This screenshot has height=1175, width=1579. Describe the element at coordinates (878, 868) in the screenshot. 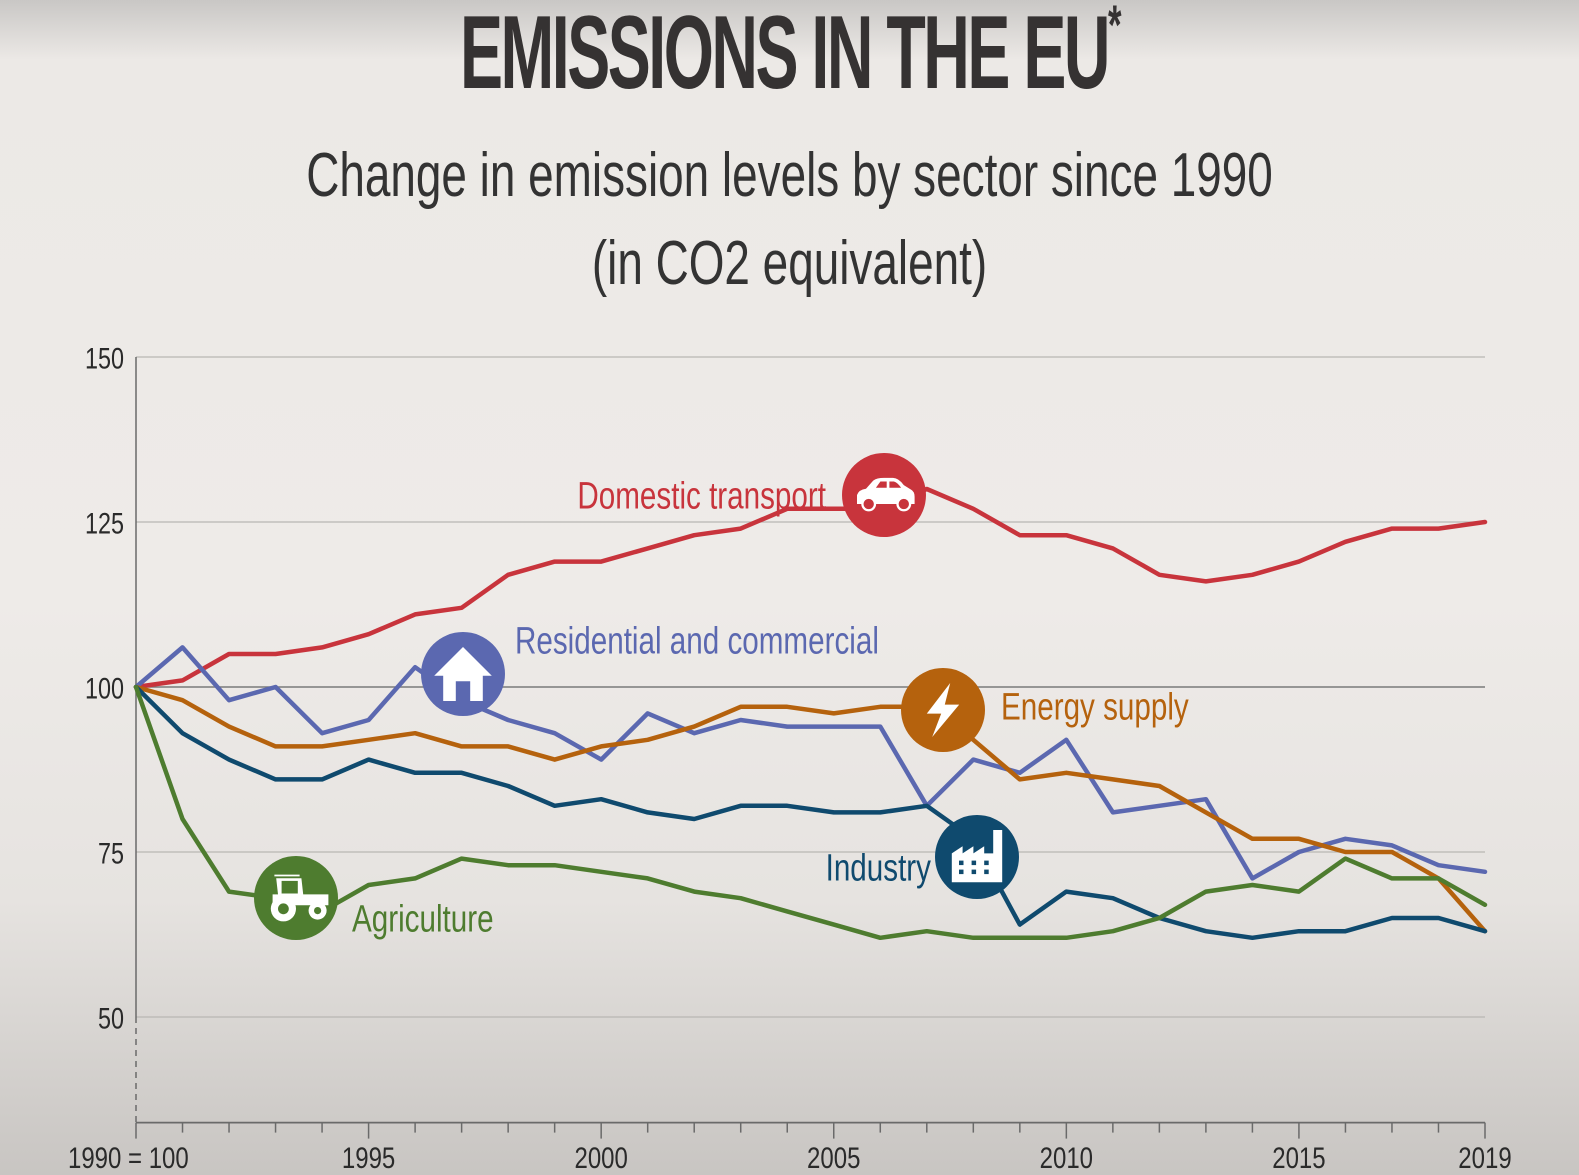

I see `series-label-industry: Industry` at that location.